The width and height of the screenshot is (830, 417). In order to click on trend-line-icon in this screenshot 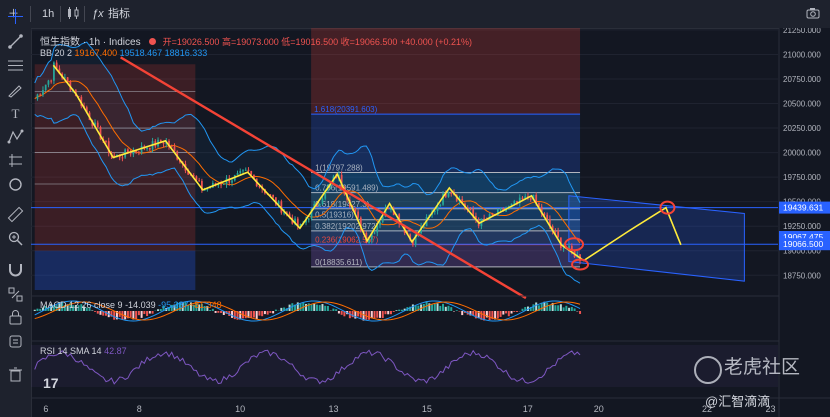, I will do `click(15, 41)`.